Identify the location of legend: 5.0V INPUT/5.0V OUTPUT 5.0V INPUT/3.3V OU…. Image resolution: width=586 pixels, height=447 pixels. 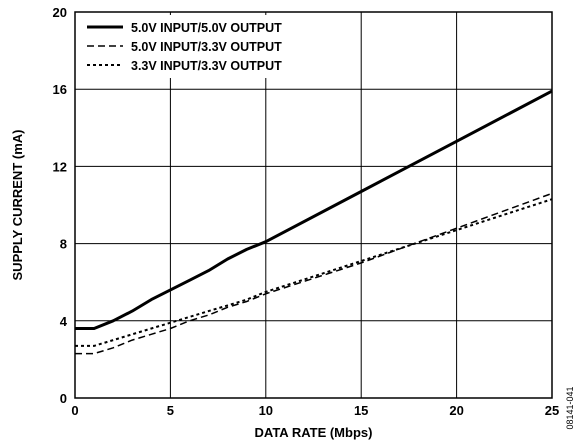
(204, 46).